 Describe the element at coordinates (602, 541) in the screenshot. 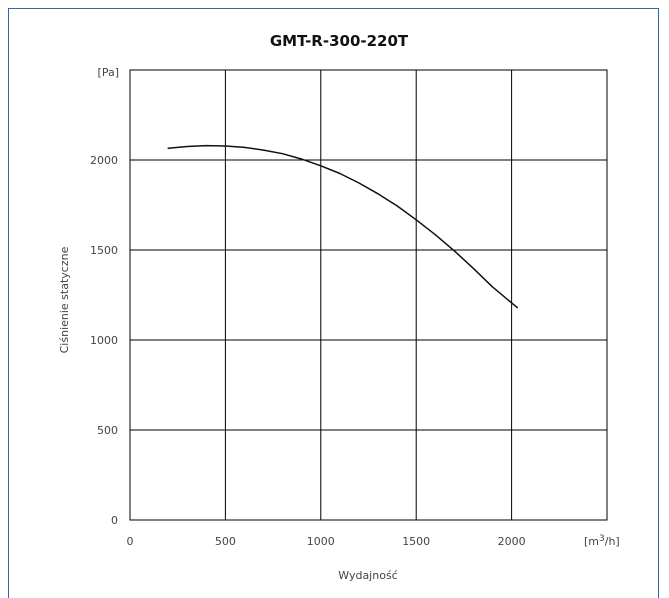

I see `x-unit-label: [m3/h]` at that location.